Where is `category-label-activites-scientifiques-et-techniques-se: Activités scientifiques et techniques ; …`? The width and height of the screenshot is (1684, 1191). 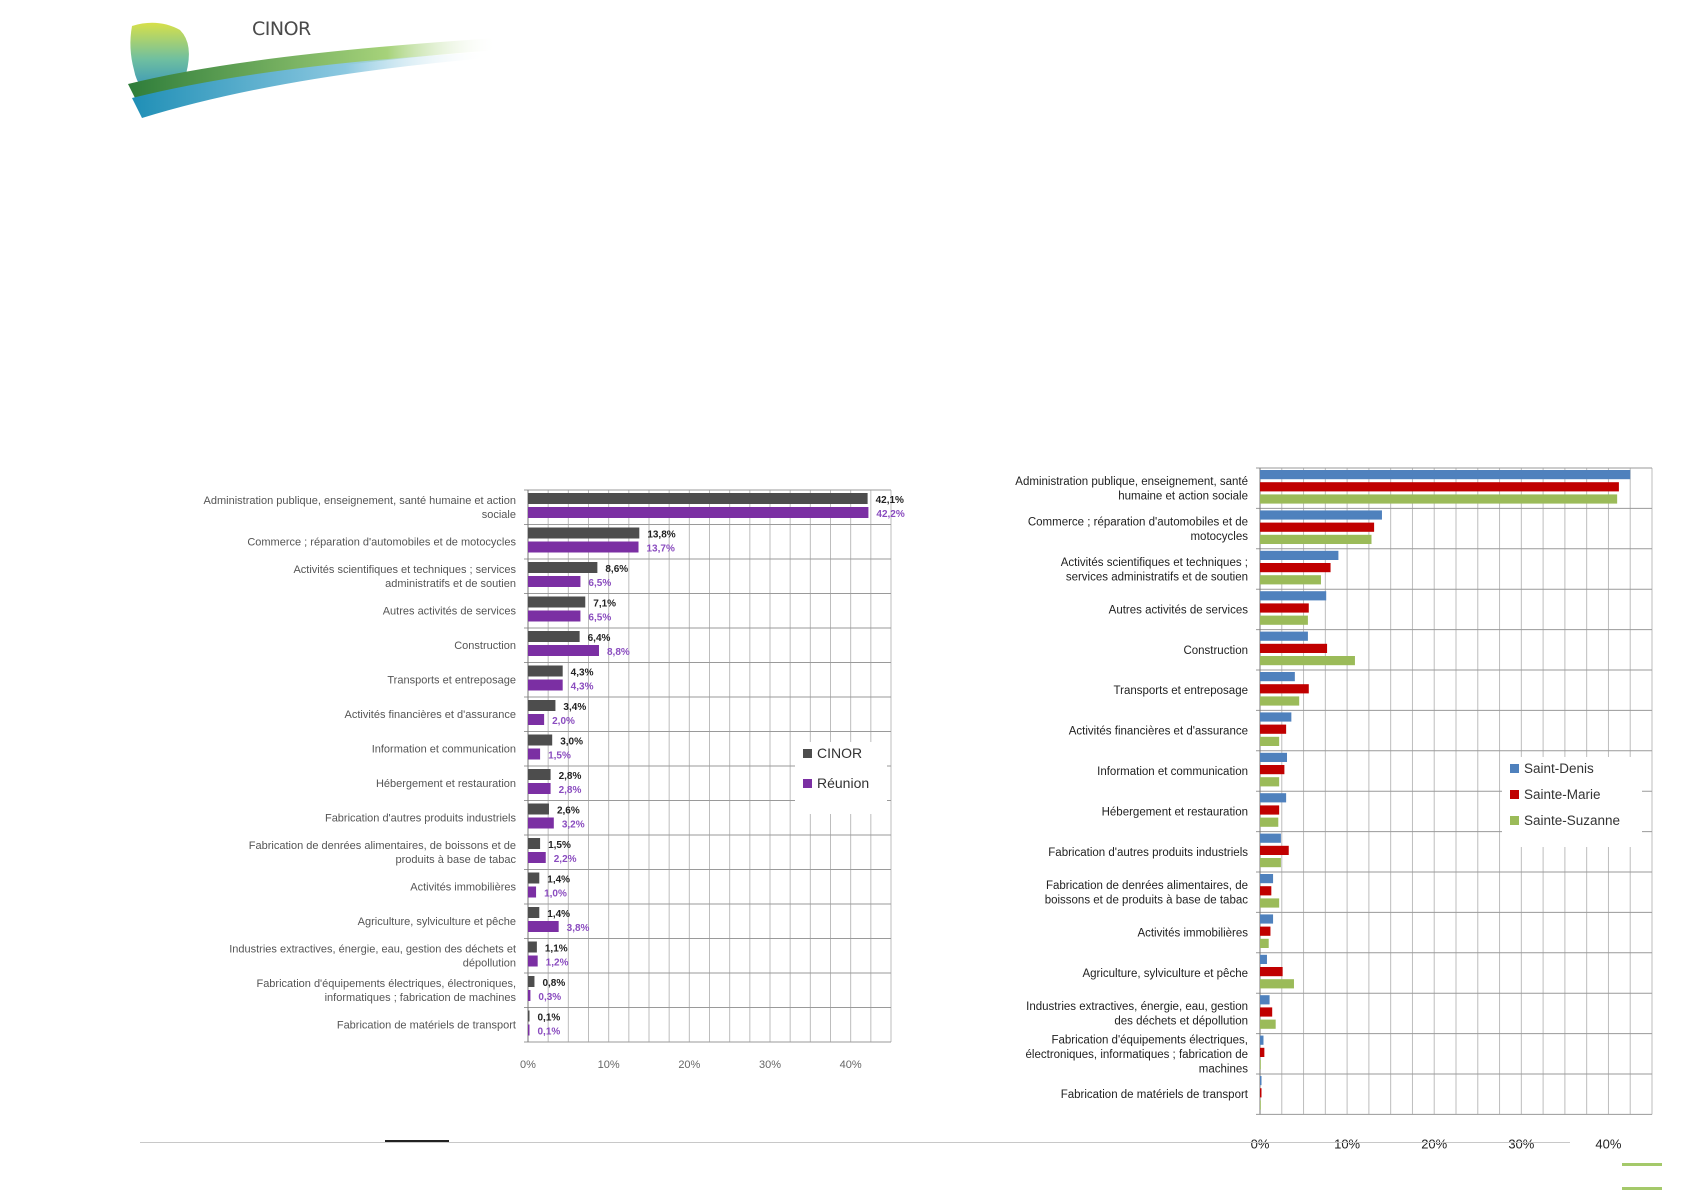 category-label-activites-scientifiques-et-techniques-se: Activités scientifiques et techniques ; … is located at coordinates (404, 577).